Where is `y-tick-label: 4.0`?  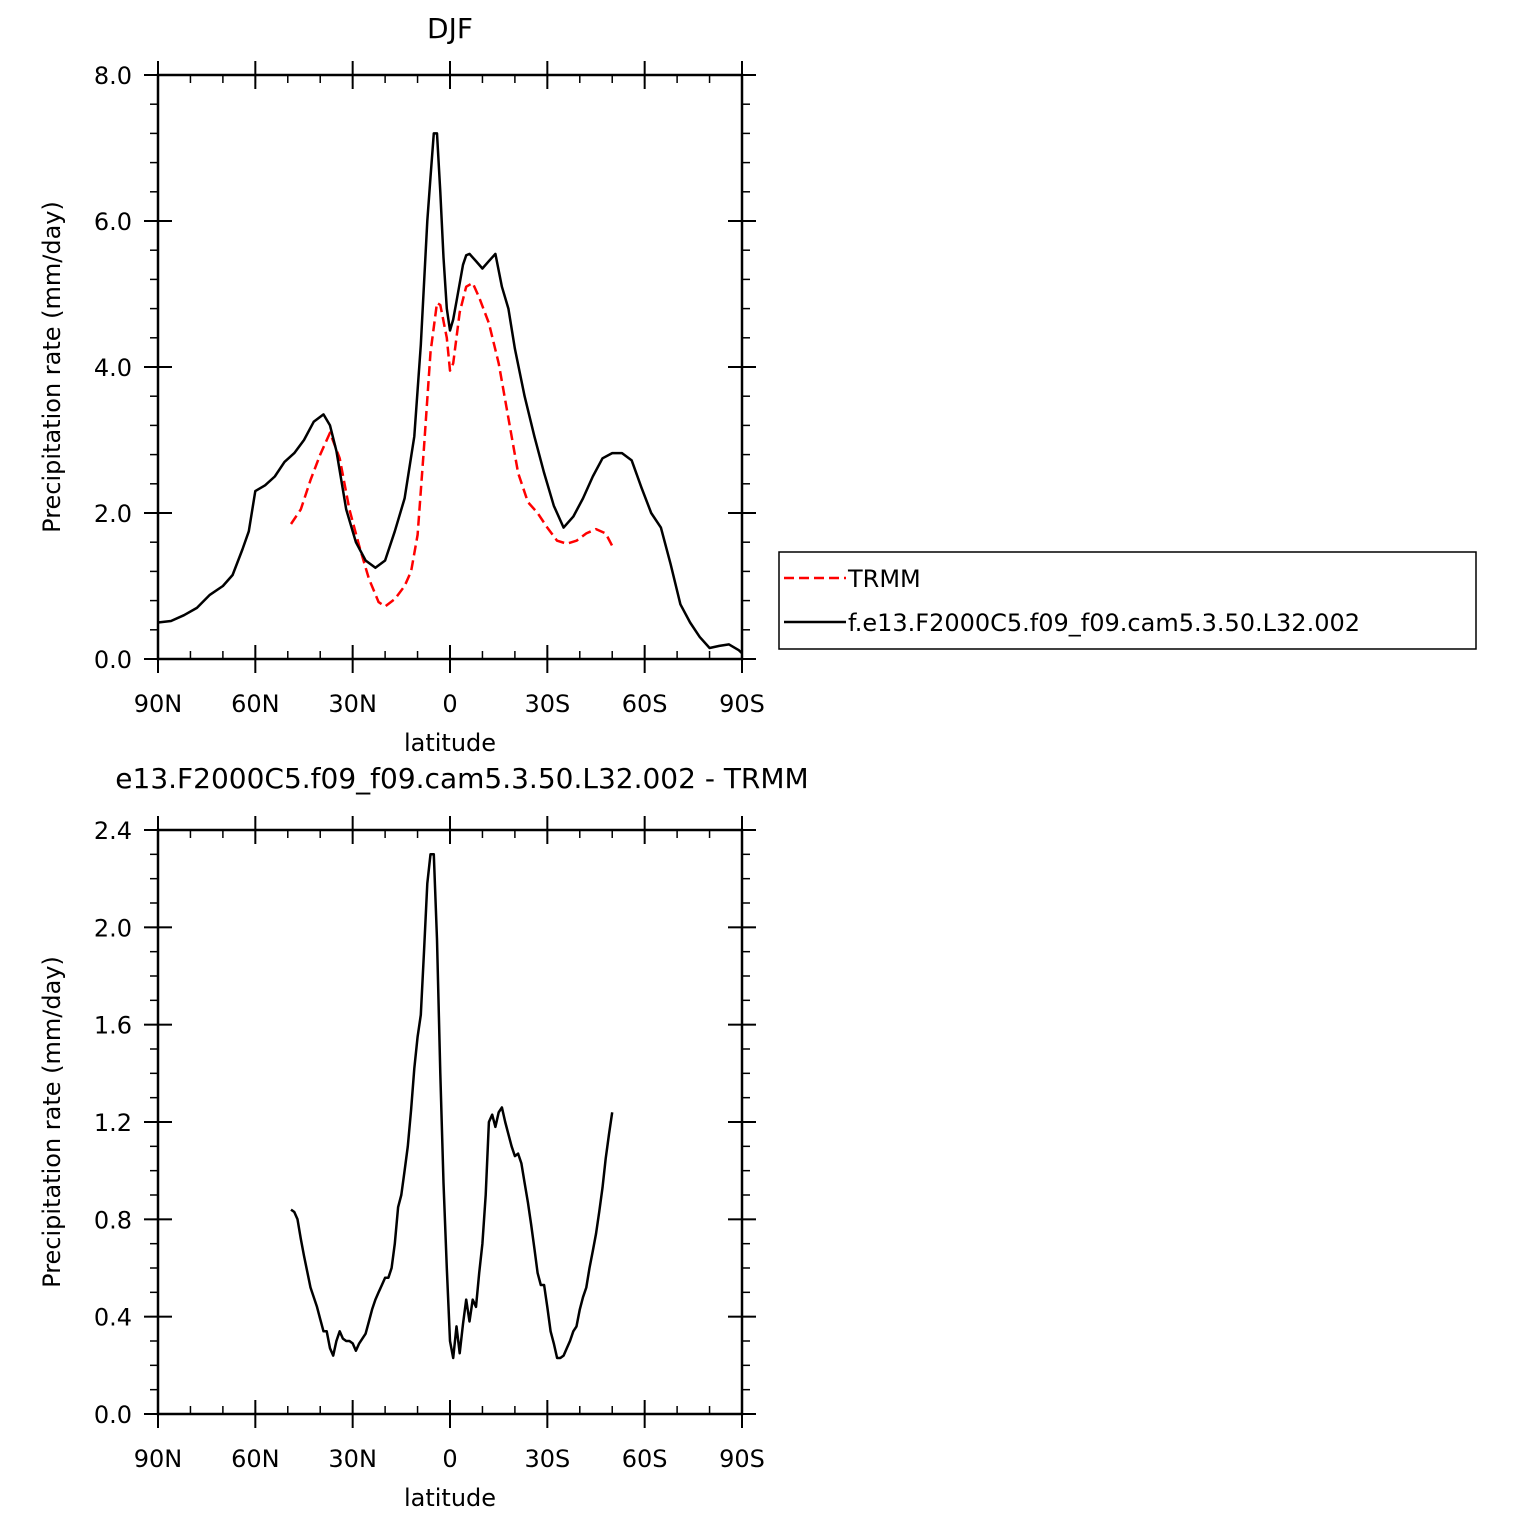 y-tick-label: 4.0 is located at coordinates (113, 368).